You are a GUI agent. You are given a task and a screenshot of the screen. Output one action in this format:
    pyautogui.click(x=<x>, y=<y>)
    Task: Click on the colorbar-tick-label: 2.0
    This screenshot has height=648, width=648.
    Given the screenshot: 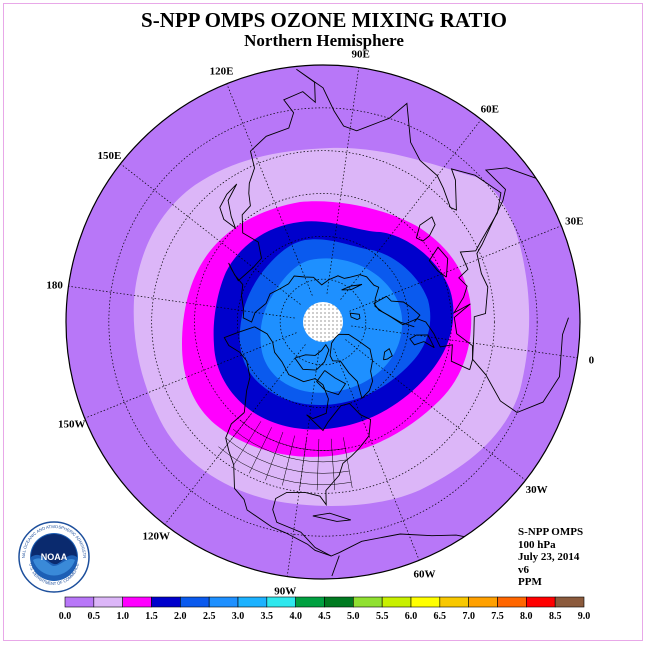 What is the action you would take?
    pyautogui.click(x=180, y=616)
    